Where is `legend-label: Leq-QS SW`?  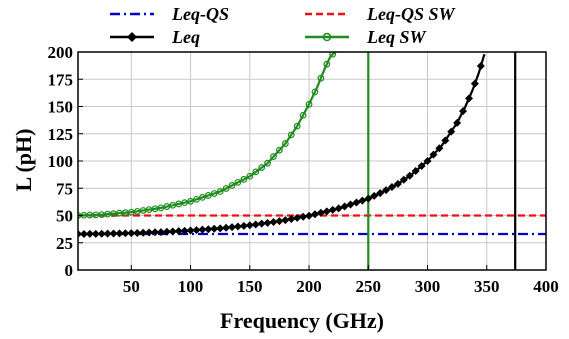
legend-label: Leq-QS SW is located at coordinates (411, 14).